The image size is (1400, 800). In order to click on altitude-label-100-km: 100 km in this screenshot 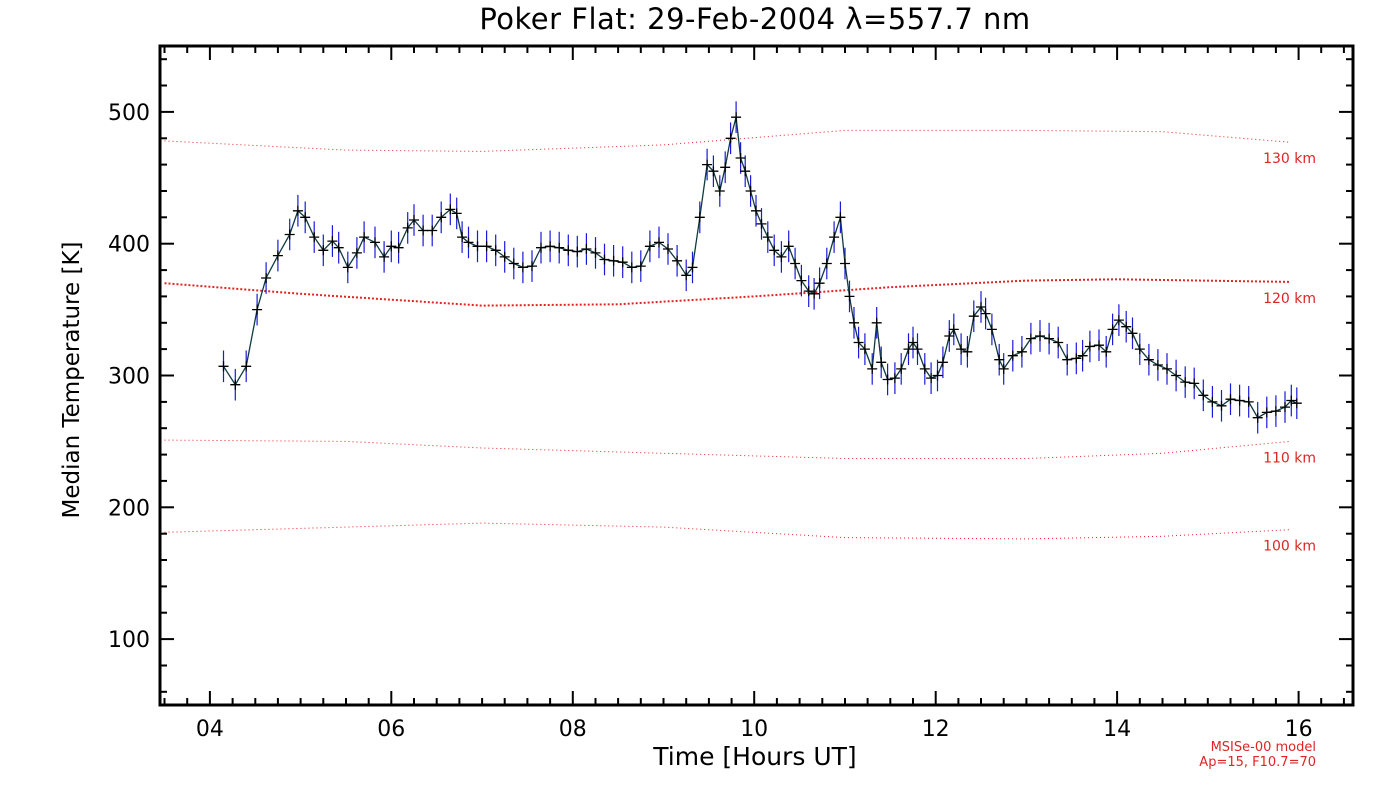, I will do `click(1289, 547)`.